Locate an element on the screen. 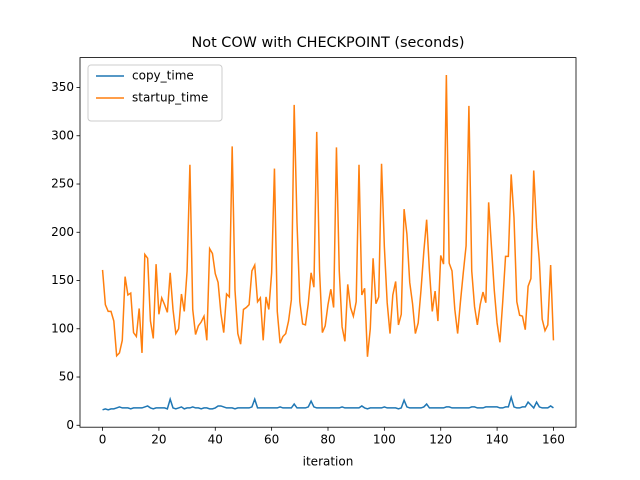  legend-box is located at coordinates (155, 93).